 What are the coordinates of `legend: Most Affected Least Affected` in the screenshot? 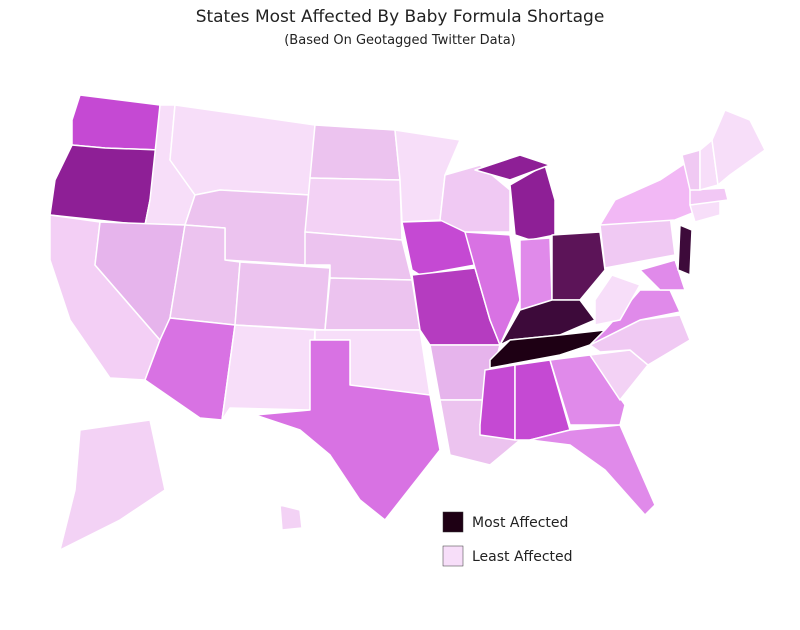 It's located at (507, 539).